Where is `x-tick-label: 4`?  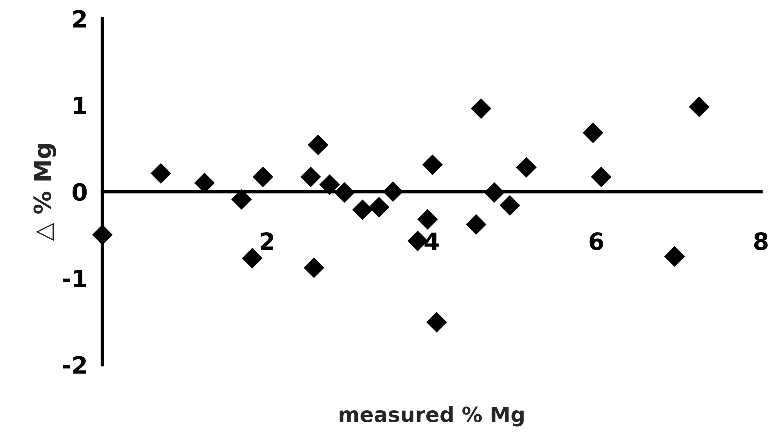
x-tick-label: 4 is located at coordinates (432, 241).